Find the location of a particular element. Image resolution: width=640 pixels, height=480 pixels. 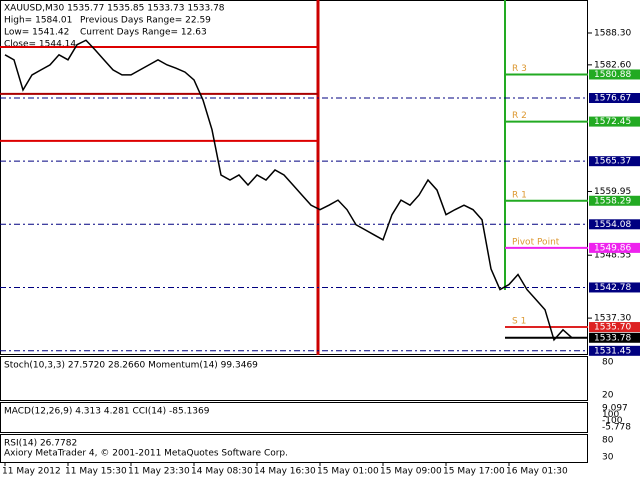

panel-tick: 30 is located at coordinates (608, 458).